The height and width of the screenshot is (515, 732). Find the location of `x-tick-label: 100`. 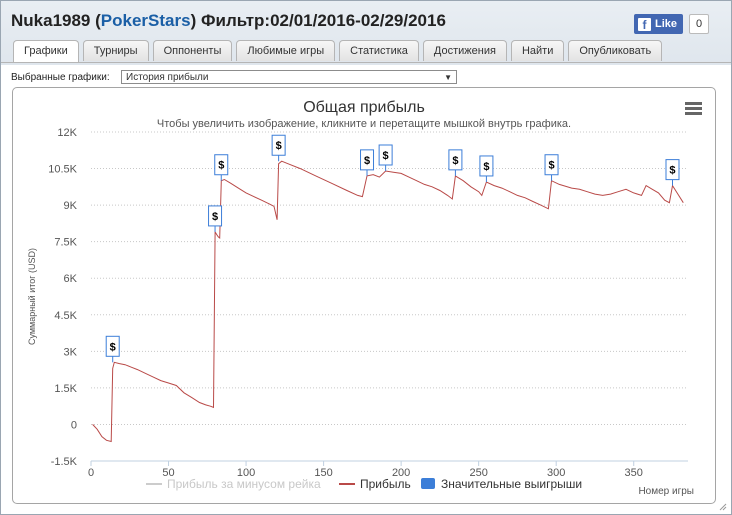

x-tick-label: 100 is located at coordinates (246, 473).